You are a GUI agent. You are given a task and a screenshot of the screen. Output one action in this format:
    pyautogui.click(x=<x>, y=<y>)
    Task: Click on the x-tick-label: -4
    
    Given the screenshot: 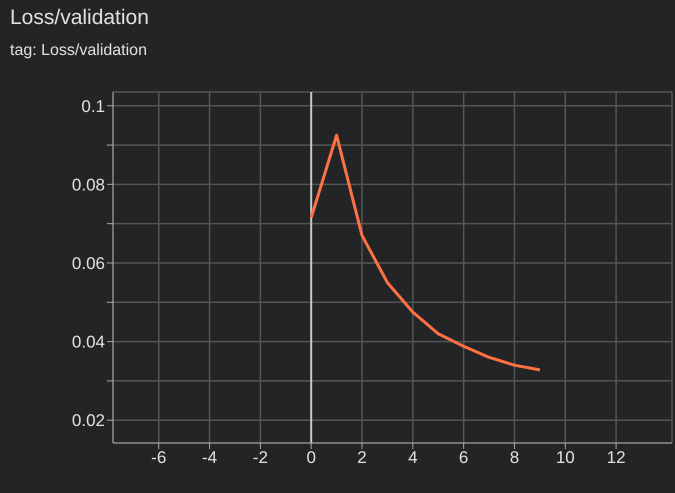 What is the action you would take?
    pyautogui.click(x=210, y=458)
    